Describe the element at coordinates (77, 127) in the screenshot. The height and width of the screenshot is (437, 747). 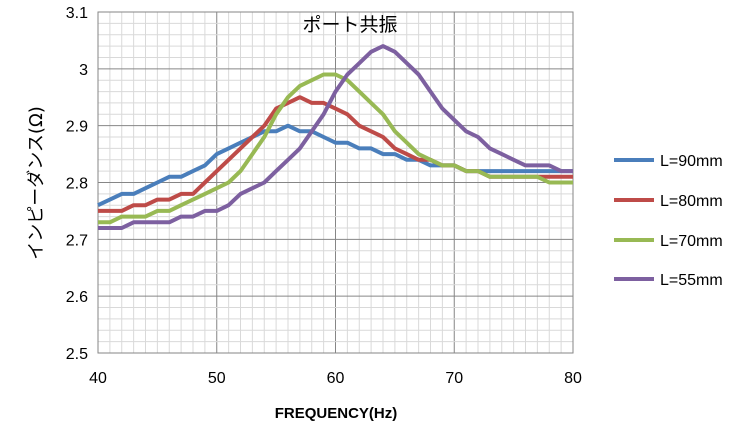
I see `y-tick-label: 2.9` at that location.